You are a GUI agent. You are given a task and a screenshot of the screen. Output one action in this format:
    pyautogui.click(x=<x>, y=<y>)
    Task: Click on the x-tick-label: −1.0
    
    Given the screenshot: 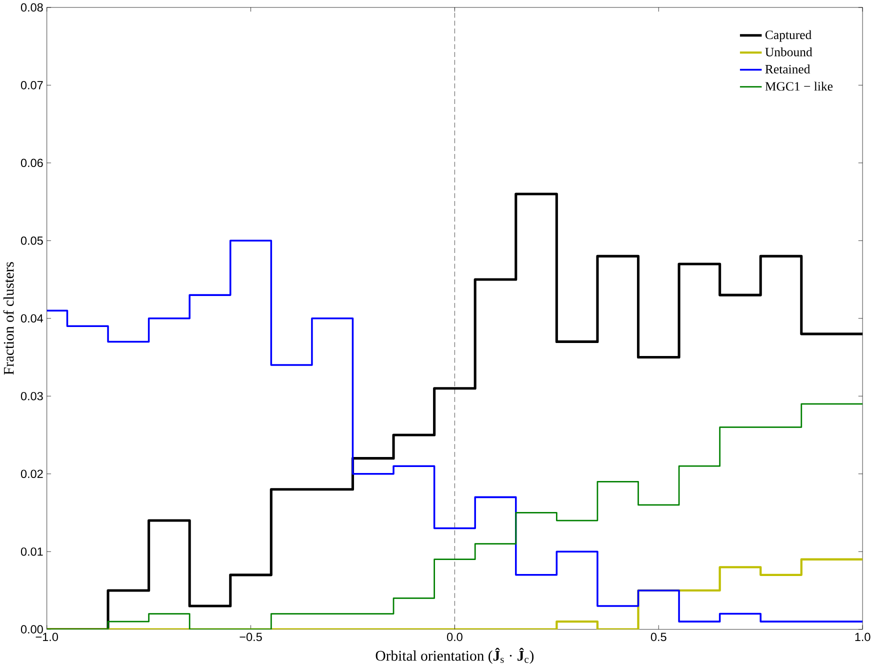 What is the action you would take?
    pyautogui.click(x=47, y=637)
    